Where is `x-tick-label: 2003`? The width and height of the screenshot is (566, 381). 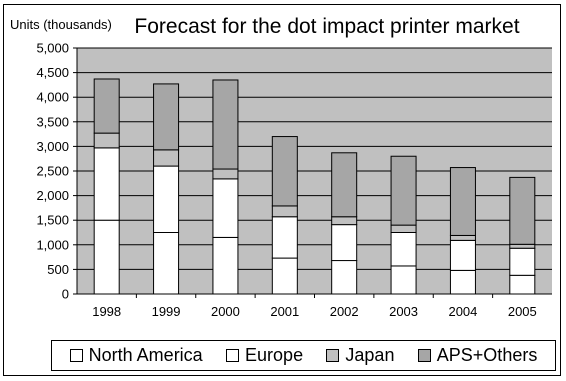 x-tick-label: 2003 is located at coordinates (403, 311).